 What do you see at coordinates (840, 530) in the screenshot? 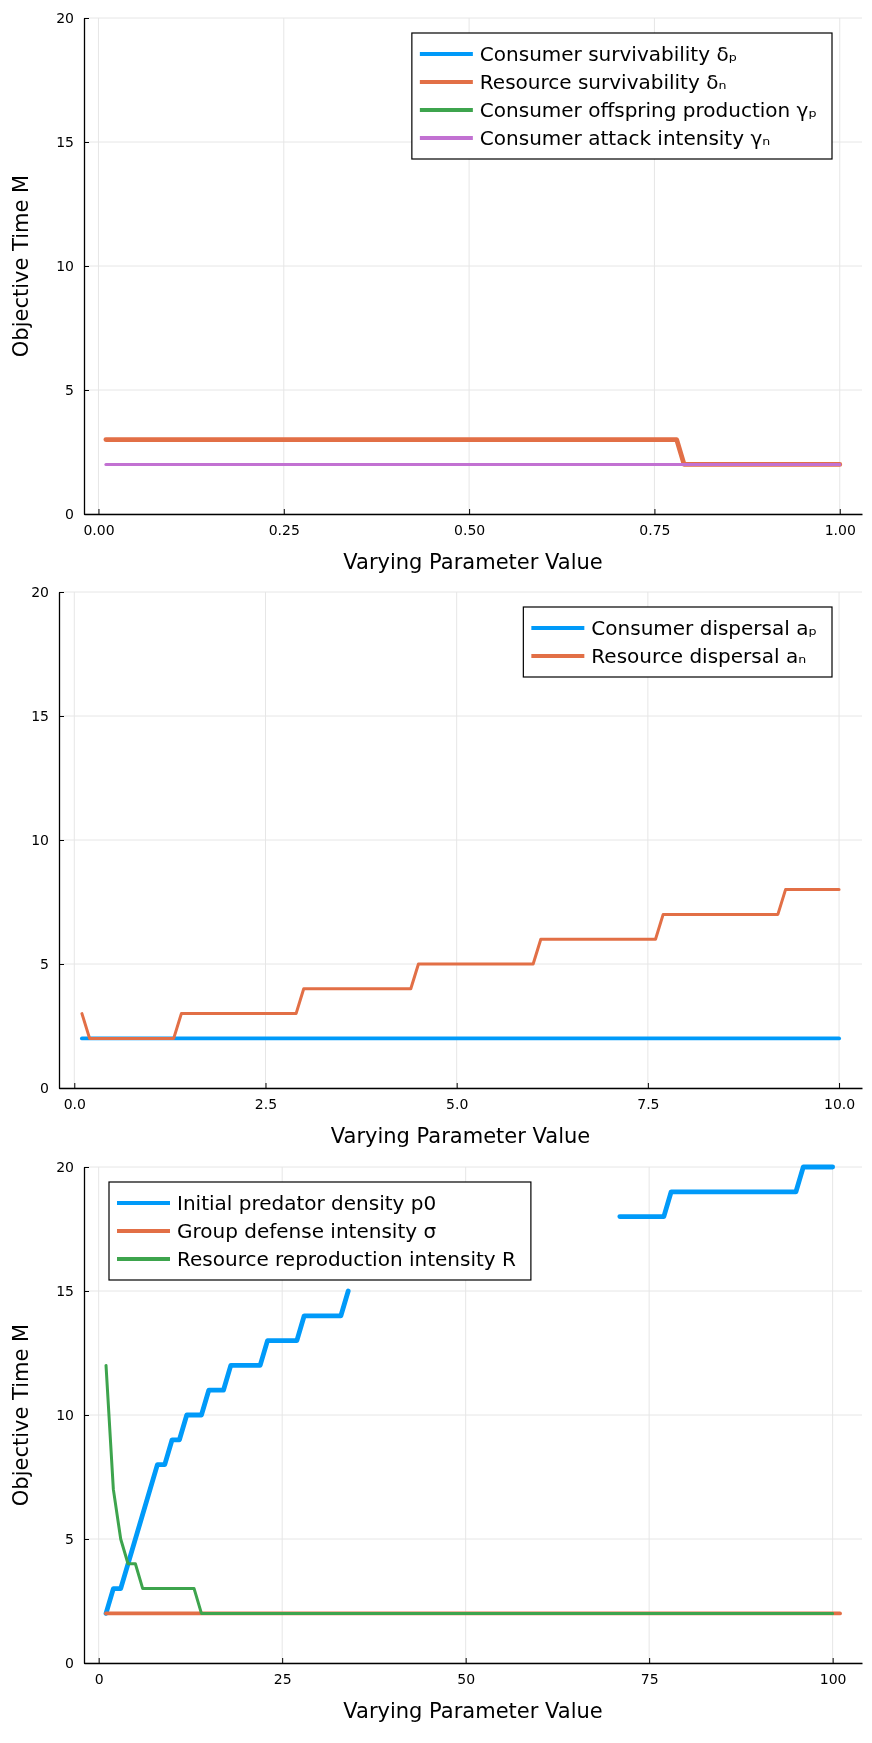
I see `x-tick-label: 1.00` at bounding box center [840, 530].